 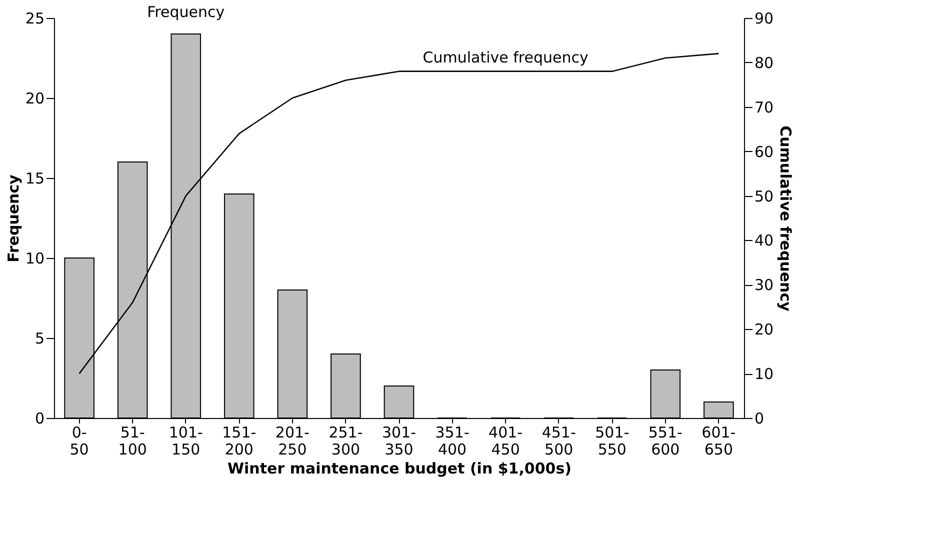 I want to click on x-tick-label: 151-200, so click(x=239, y=441).